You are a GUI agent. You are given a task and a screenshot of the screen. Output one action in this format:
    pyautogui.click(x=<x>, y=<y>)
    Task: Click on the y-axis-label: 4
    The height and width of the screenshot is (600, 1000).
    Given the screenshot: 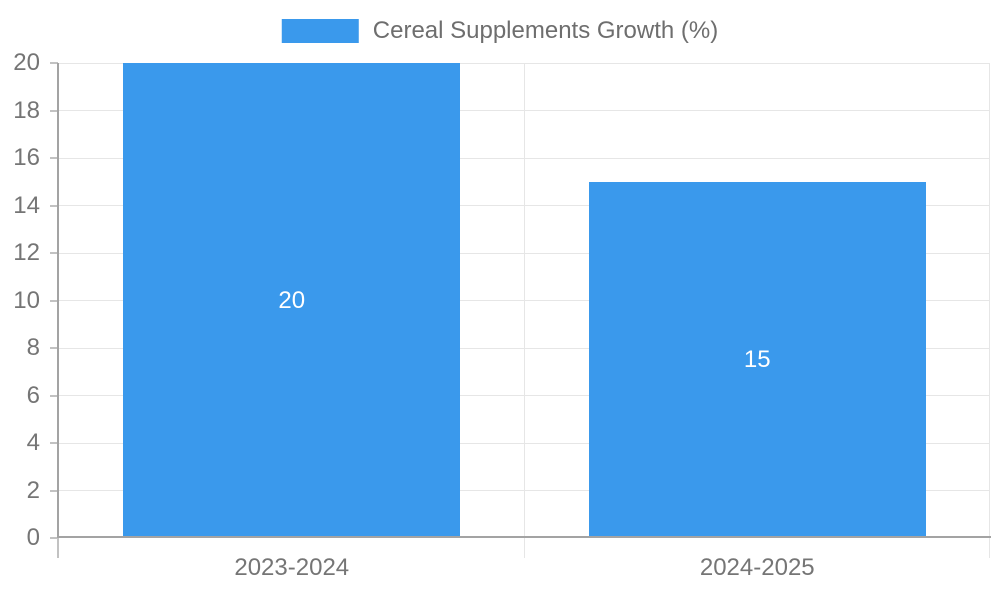 What is the action you would take?
    pyautogui.click(x=33, y=442)
    